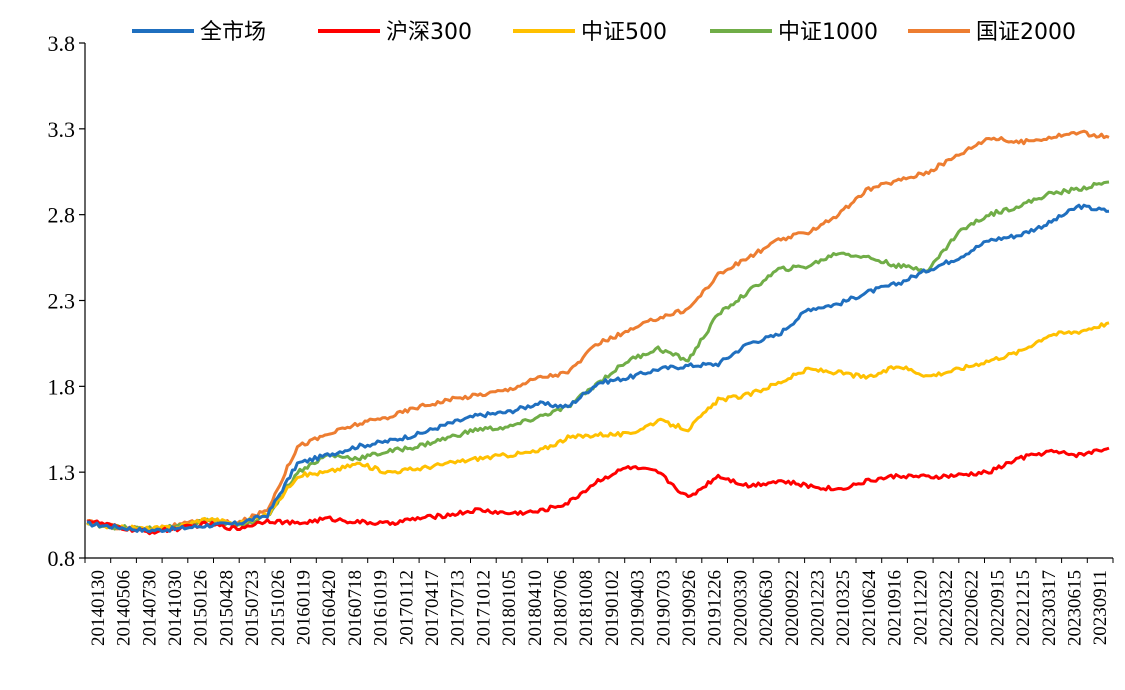 The height and width of the screenshot is (690, 1125). Describe the element at coordinates (278, 608) in the screenshot. I see `x-tick-label: 20151026` at that location.